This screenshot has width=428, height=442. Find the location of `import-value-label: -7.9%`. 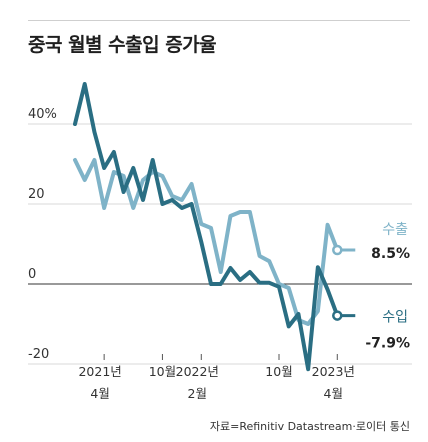

import-value-label: -7.9% is located at coordinates (387, 344).